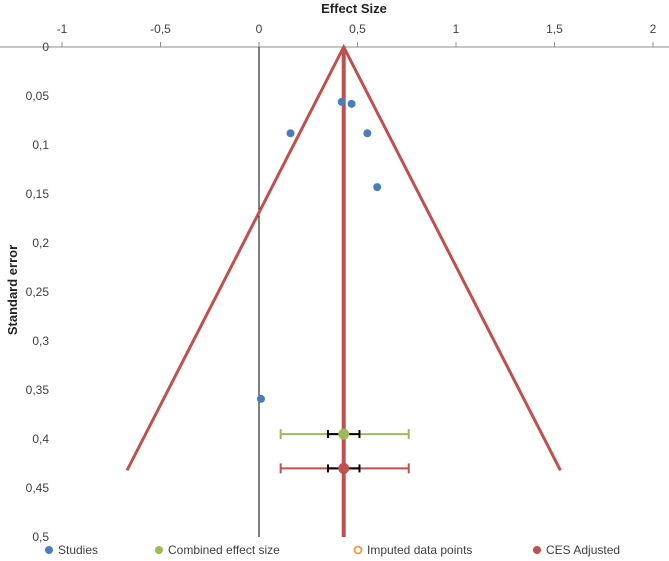 Image resolution: width=669 pixels, height=561 pixels. Describe the element at coordinates (38, 488) in the screenshot. I see `y-tick-label: 0,45` at that location.